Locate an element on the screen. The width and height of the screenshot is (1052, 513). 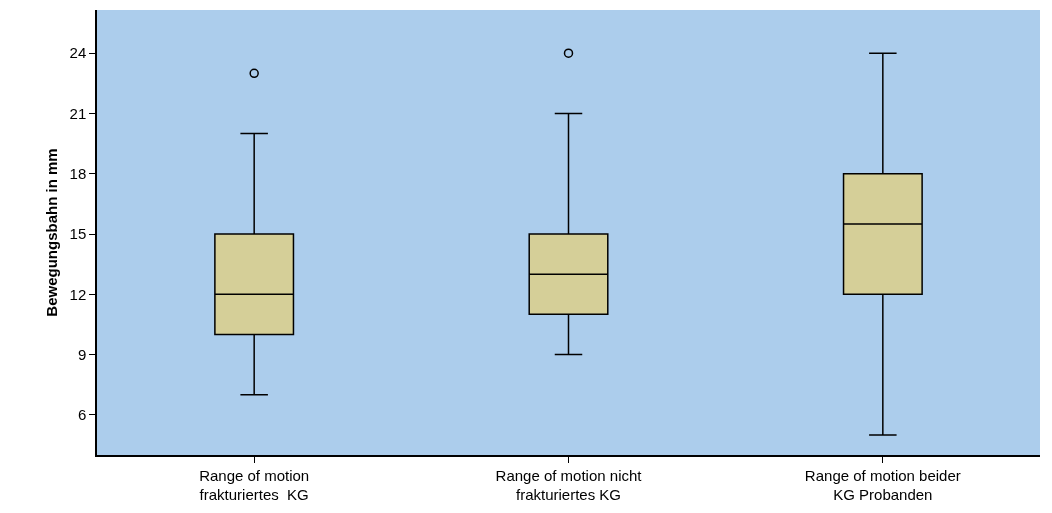
x-tick-label: Range of motion beider KG Probanden is located at coordinates (882, 485).